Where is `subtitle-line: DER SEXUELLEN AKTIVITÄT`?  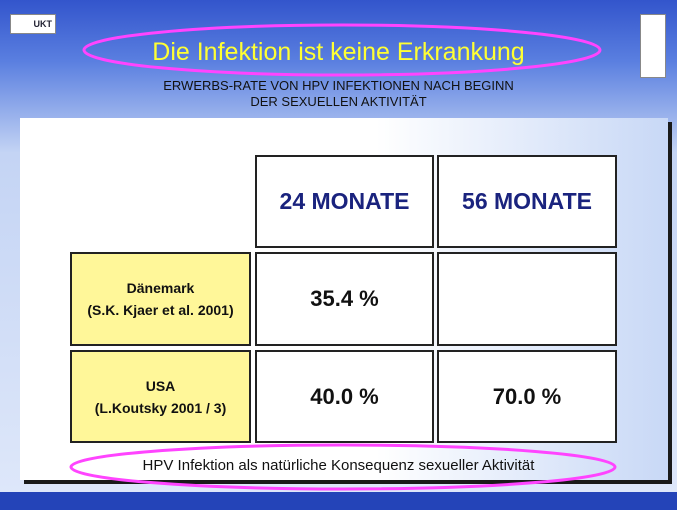 subtitle-line: DER SEXUELLEN AKTIVITÄT is located at coordinates (338, 101).